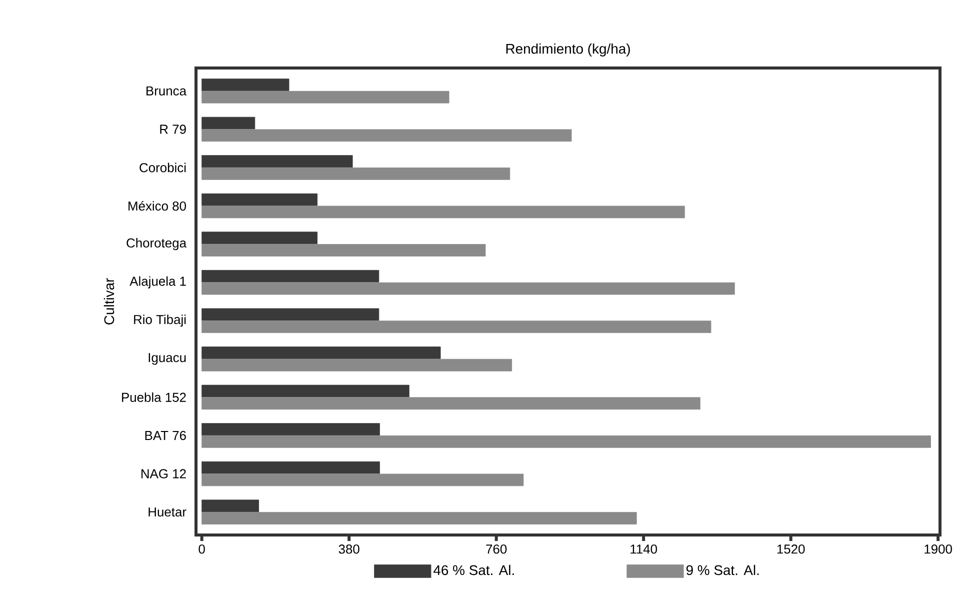 The height and width of the screenshot is (592, 961). What do you see at coordinates (163, 473) in the screenshot?
I see `y-tick-label: NAG 12` at bounding box center [163, 473].